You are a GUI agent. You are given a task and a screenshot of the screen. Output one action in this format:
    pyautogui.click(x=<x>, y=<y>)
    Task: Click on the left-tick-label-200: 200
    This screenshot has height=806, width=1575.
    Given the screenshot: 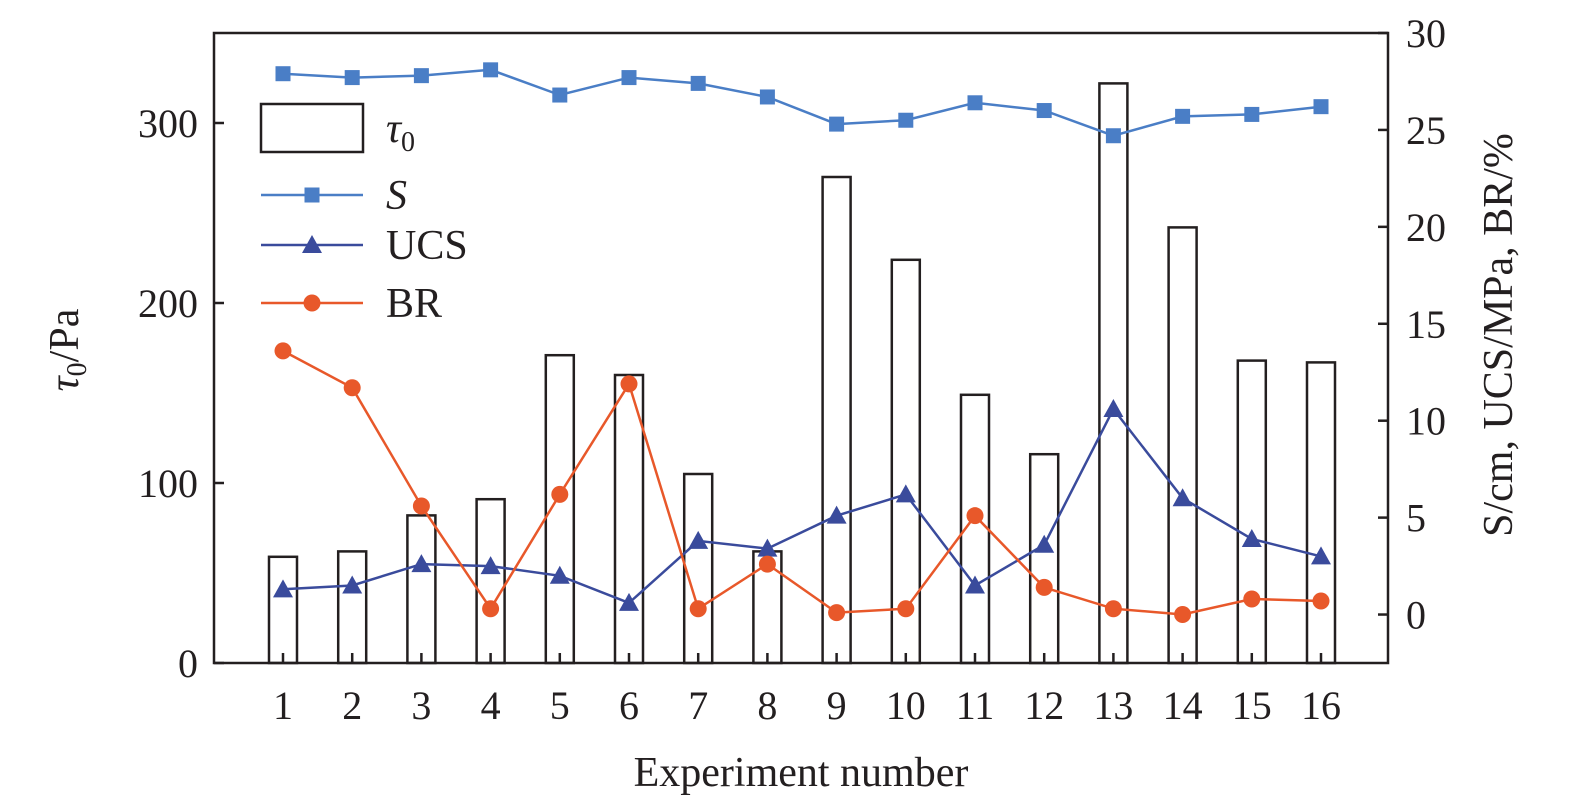 What is the action you would take?
    pyautogui.click(x=168, y=303)
    